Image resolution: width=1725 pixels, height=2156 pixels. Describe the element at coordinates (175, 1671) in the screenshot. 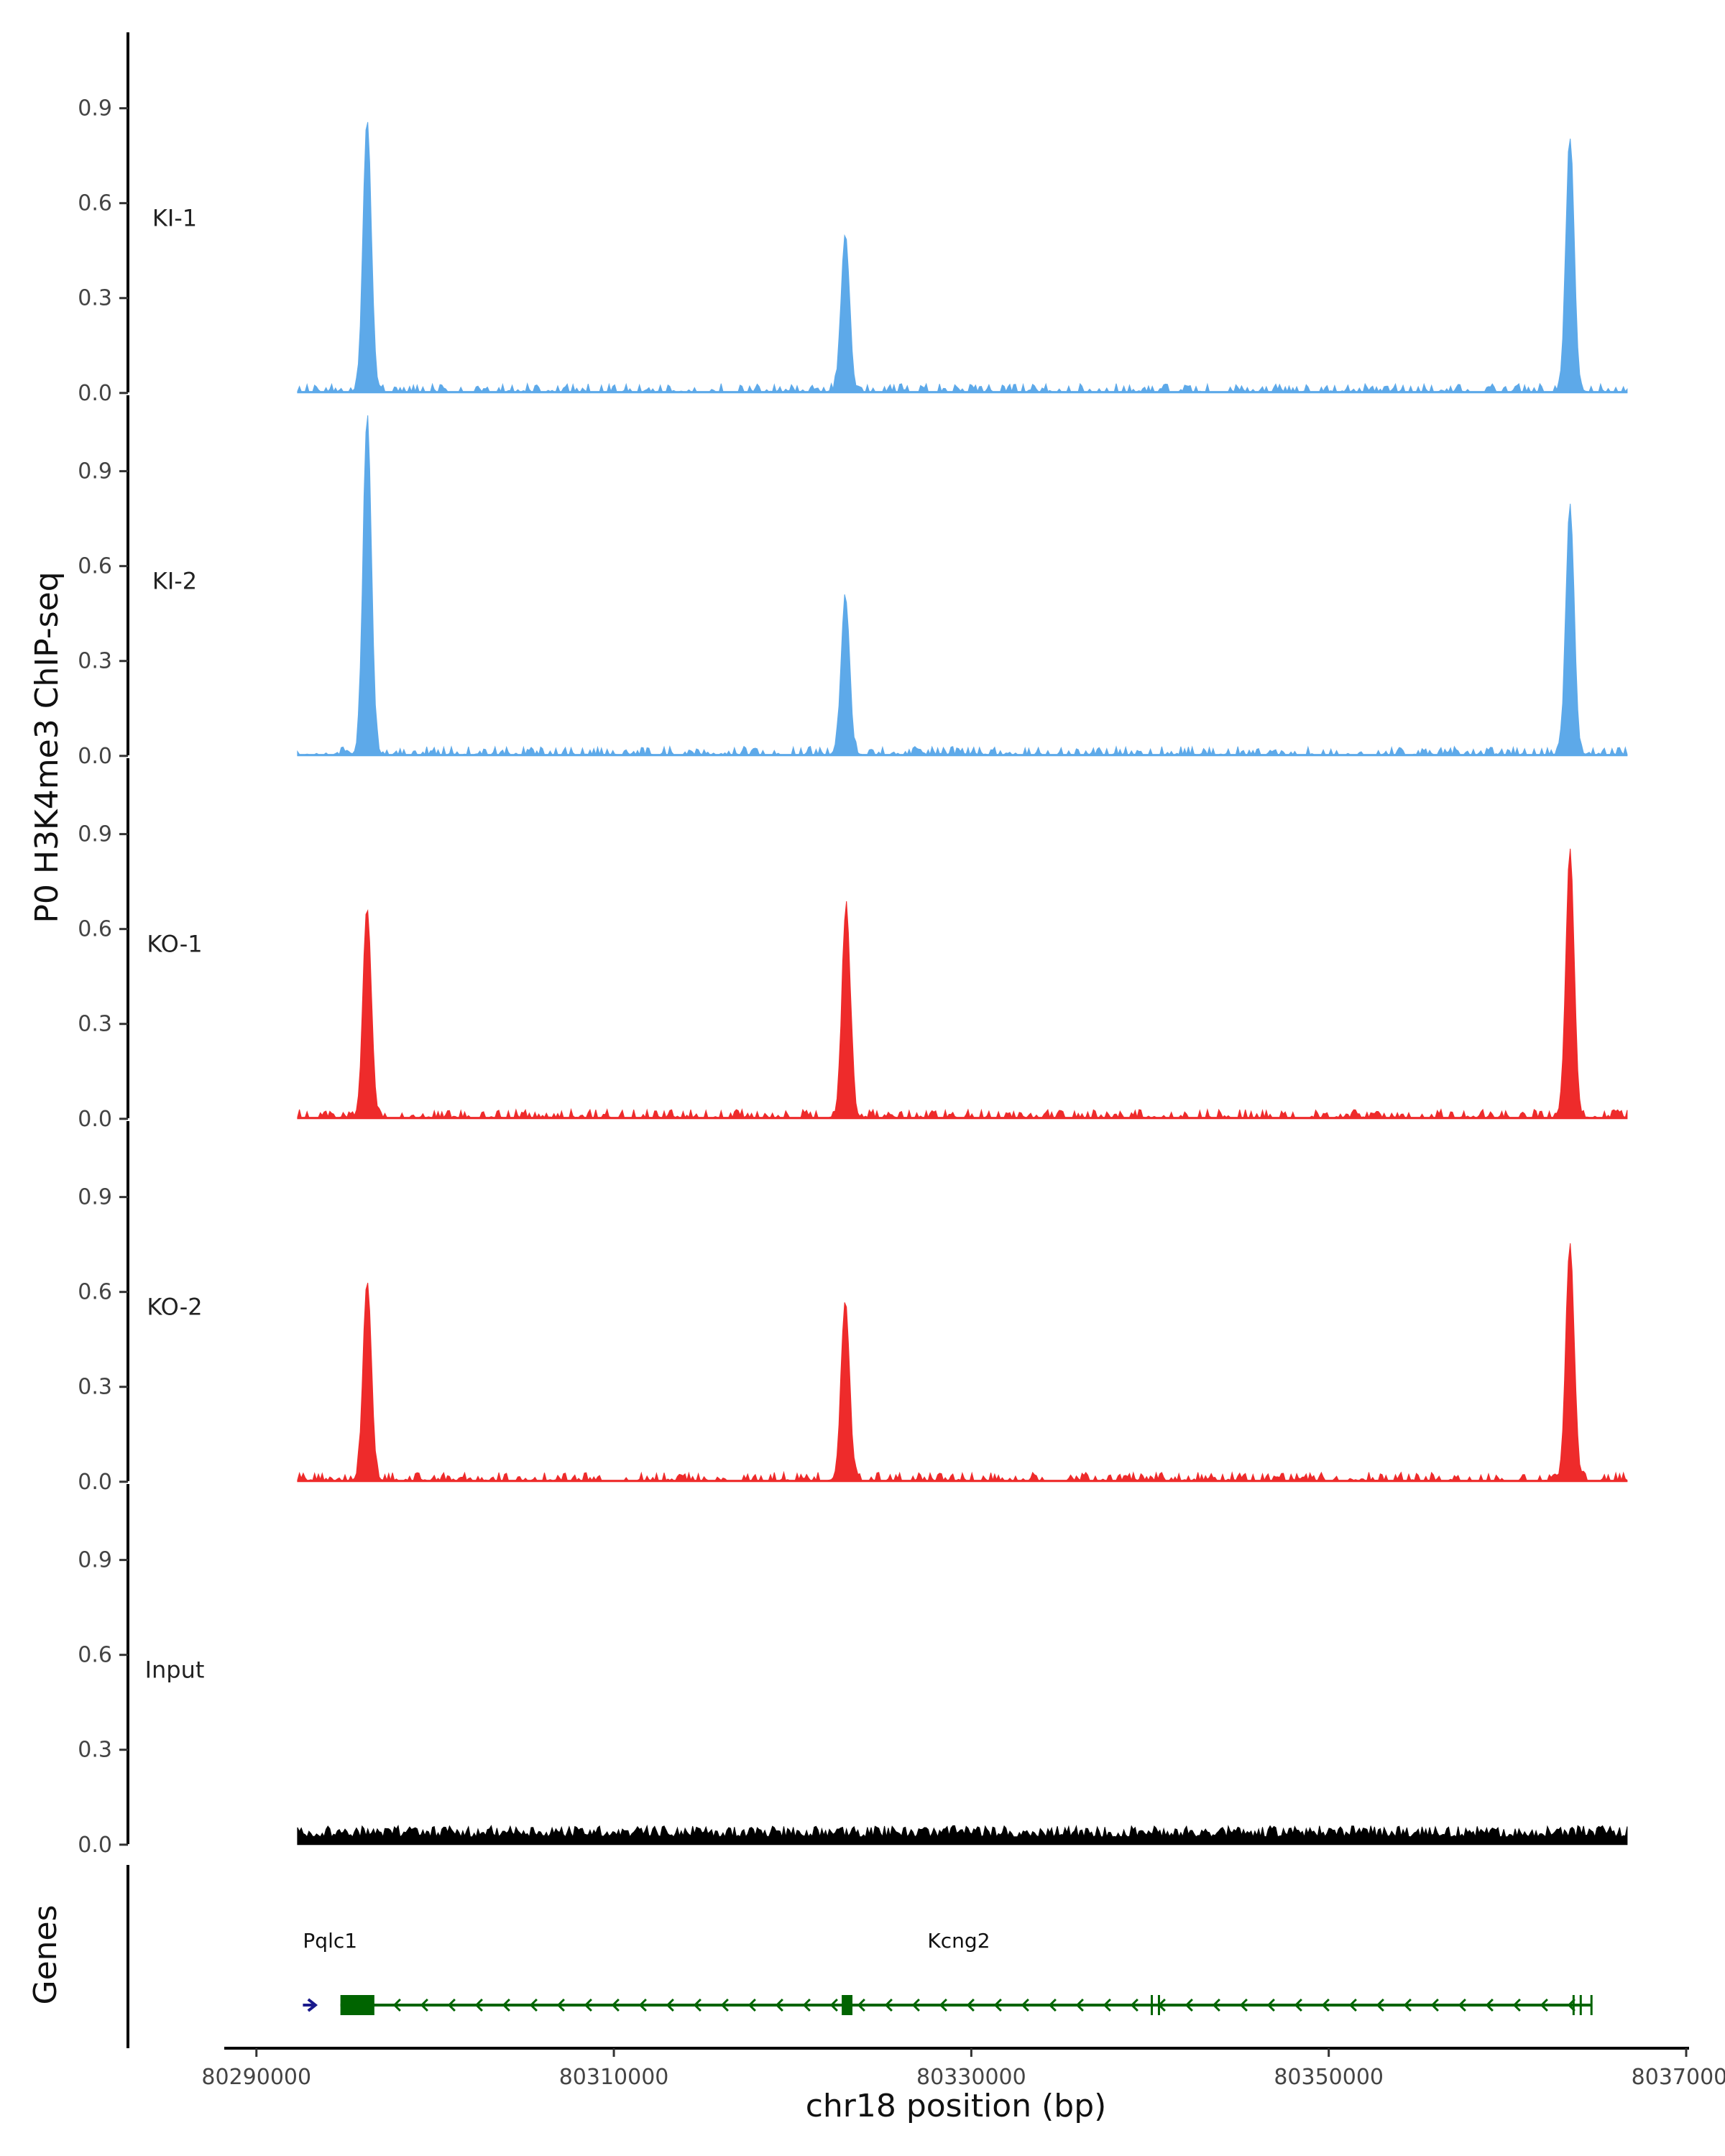

I see `track-label-input: Input` at that location.